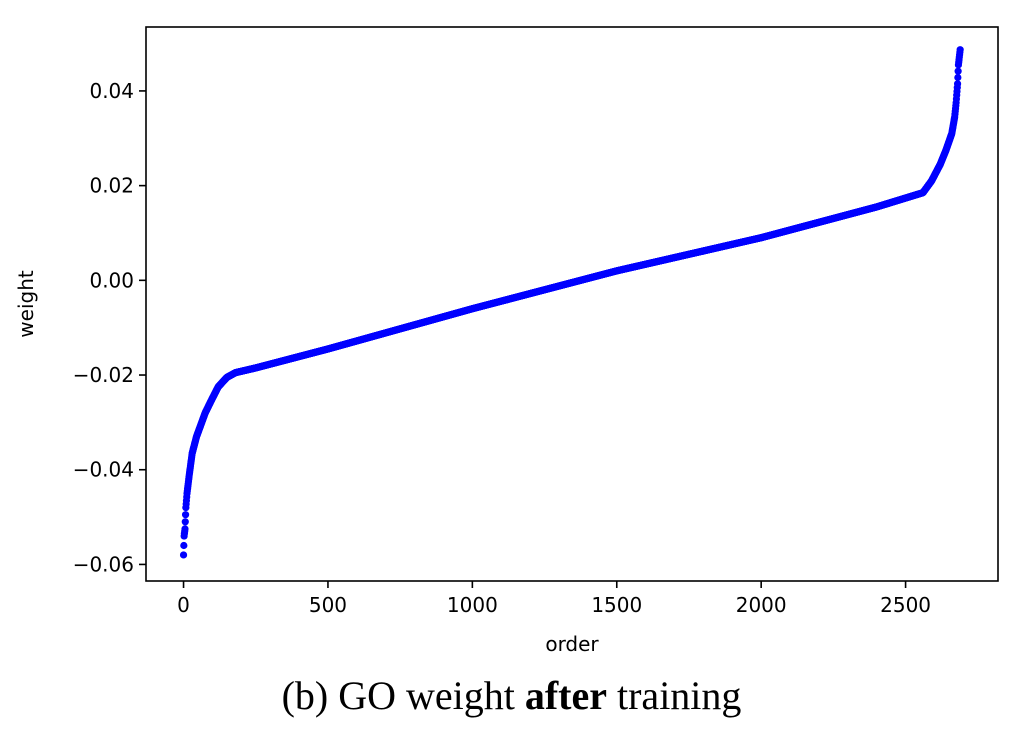 The image size is (1023, 755). What do you see at coordinates (111, 280) in the screenshot?
I see `y-tick-label: 0.00` at bounding box center [111, 280].